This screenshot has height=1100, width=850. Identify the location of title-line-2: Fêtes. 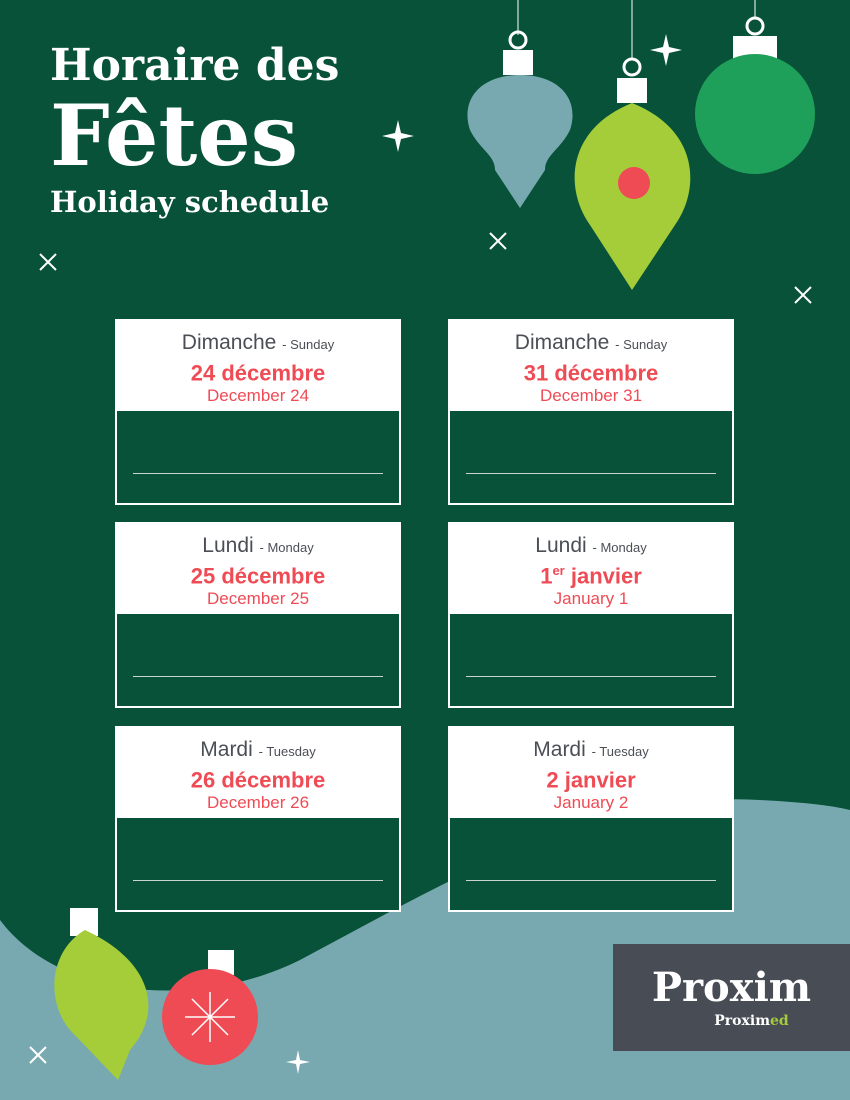
(174, 135).